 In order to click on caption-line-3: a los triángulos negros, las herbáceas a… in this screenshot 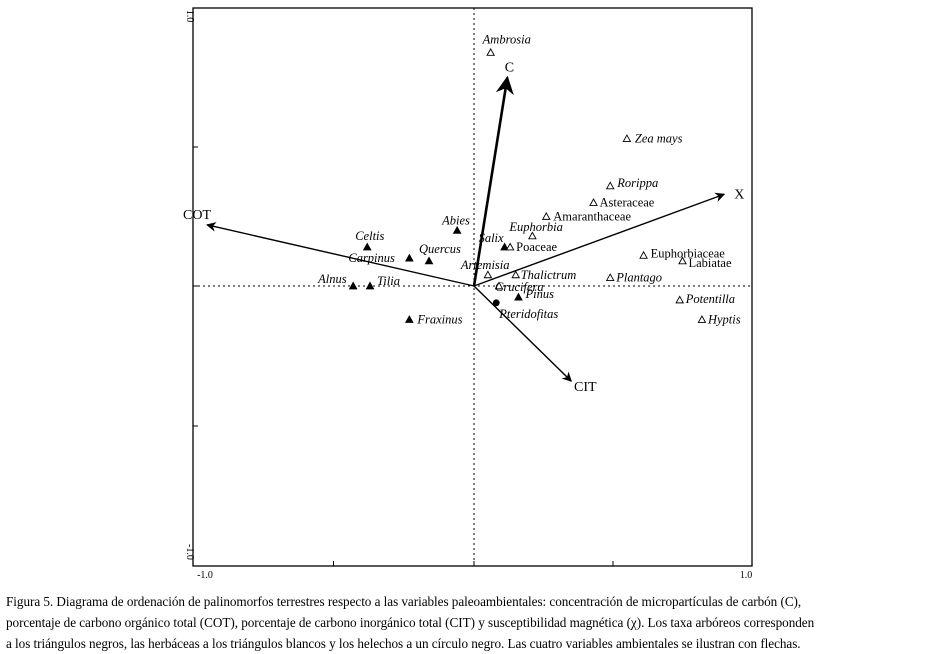, I will do `click(403, 643)`.